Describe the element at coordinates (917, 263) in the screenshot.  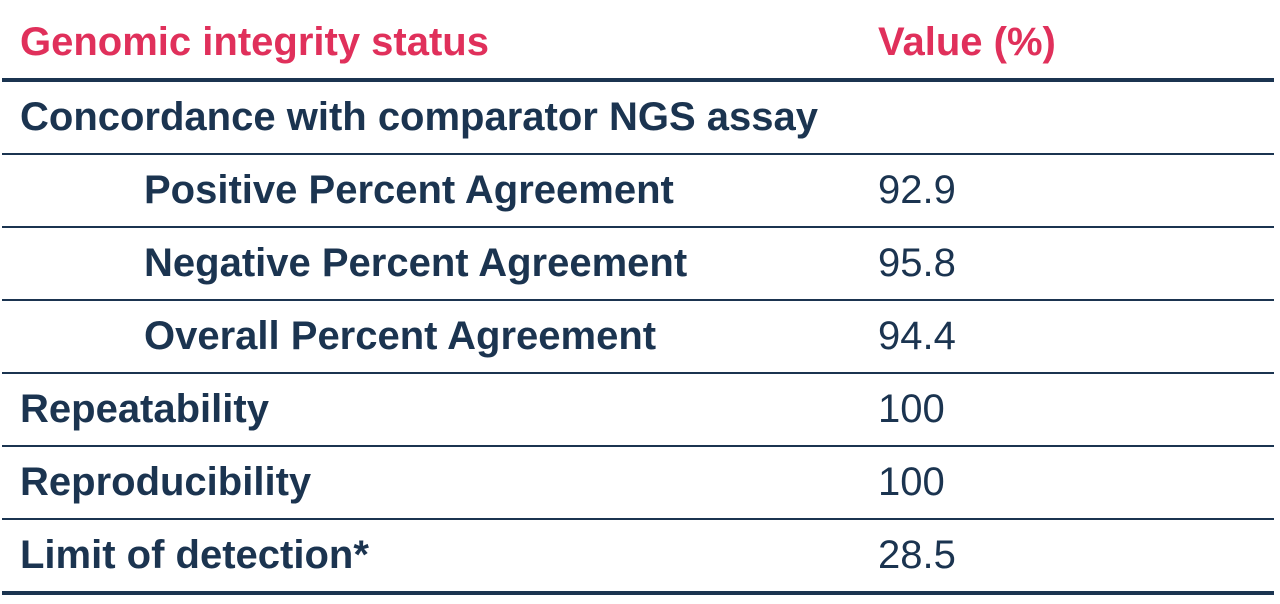
I see `row-value: 95.8` at that location.